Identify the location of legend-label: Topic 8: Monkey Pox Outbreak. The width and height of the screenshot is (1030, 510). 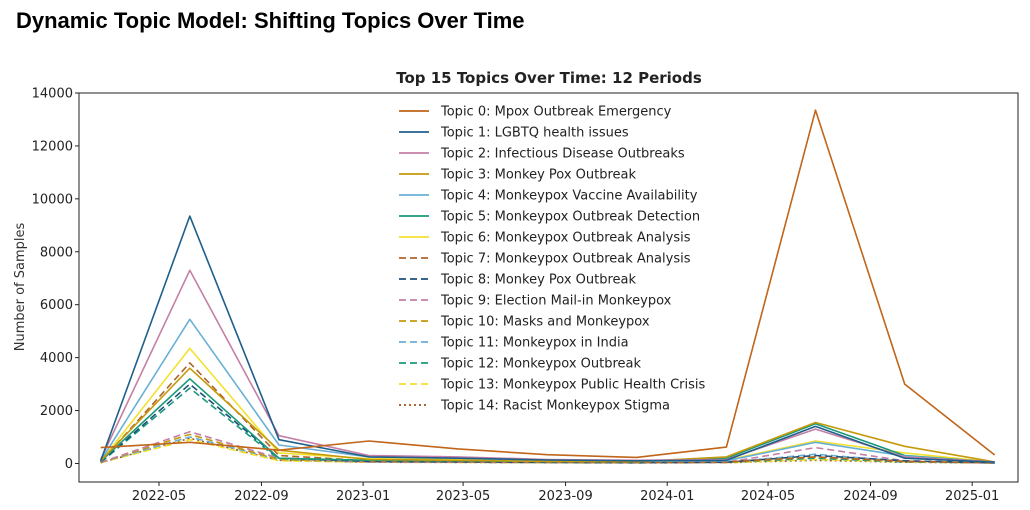
(538, 280).